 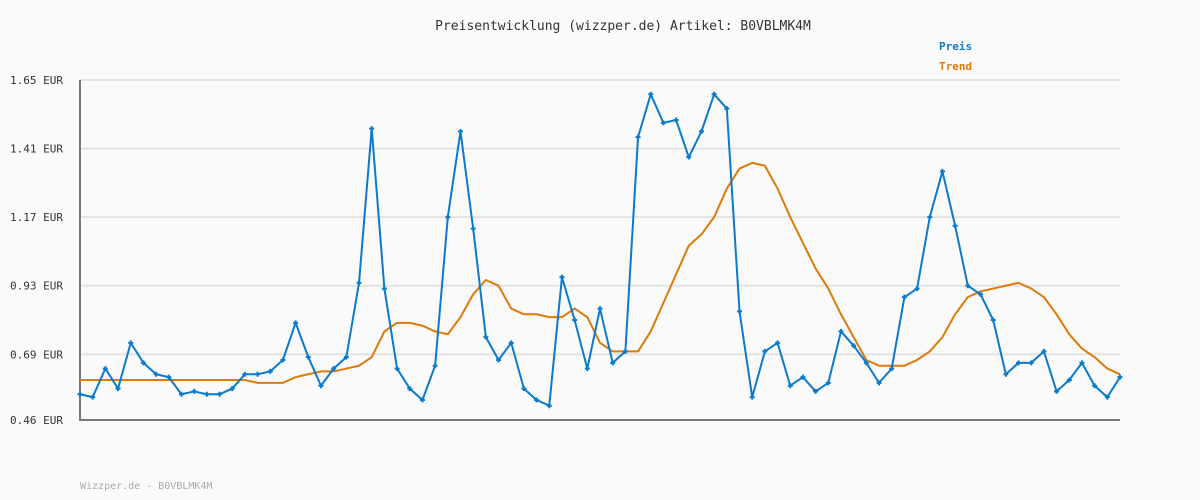 What do you see at coordinates (146, 486) in the screenshot?
I see `footer-text: Wizzper.de - B0VBLMK4M` at bounding box center [146, 486].